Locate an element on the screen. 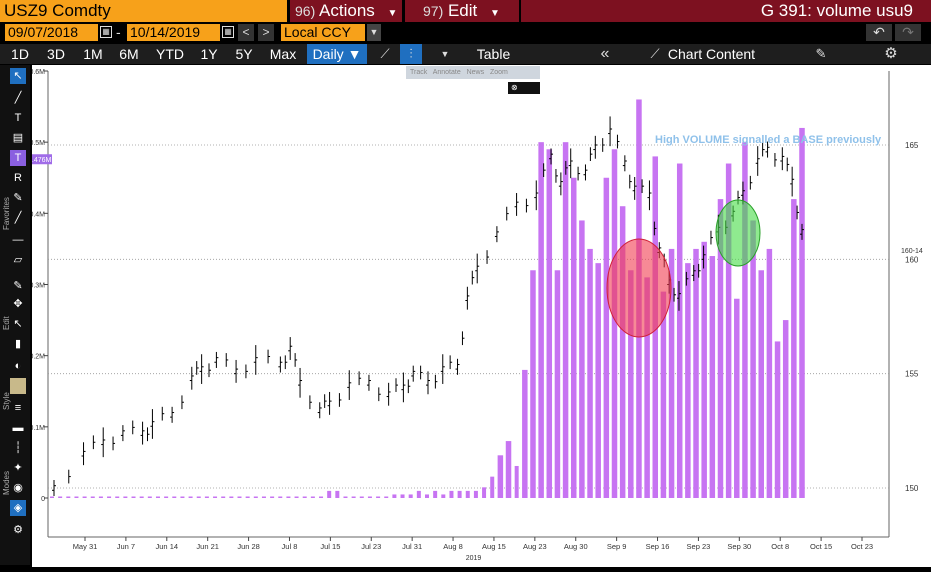  left-tick-label: 0 is located at coordinates (43, 499).